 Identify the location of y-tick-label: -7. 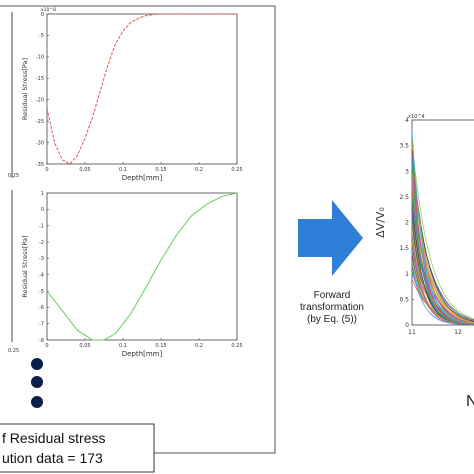
(41, 324).